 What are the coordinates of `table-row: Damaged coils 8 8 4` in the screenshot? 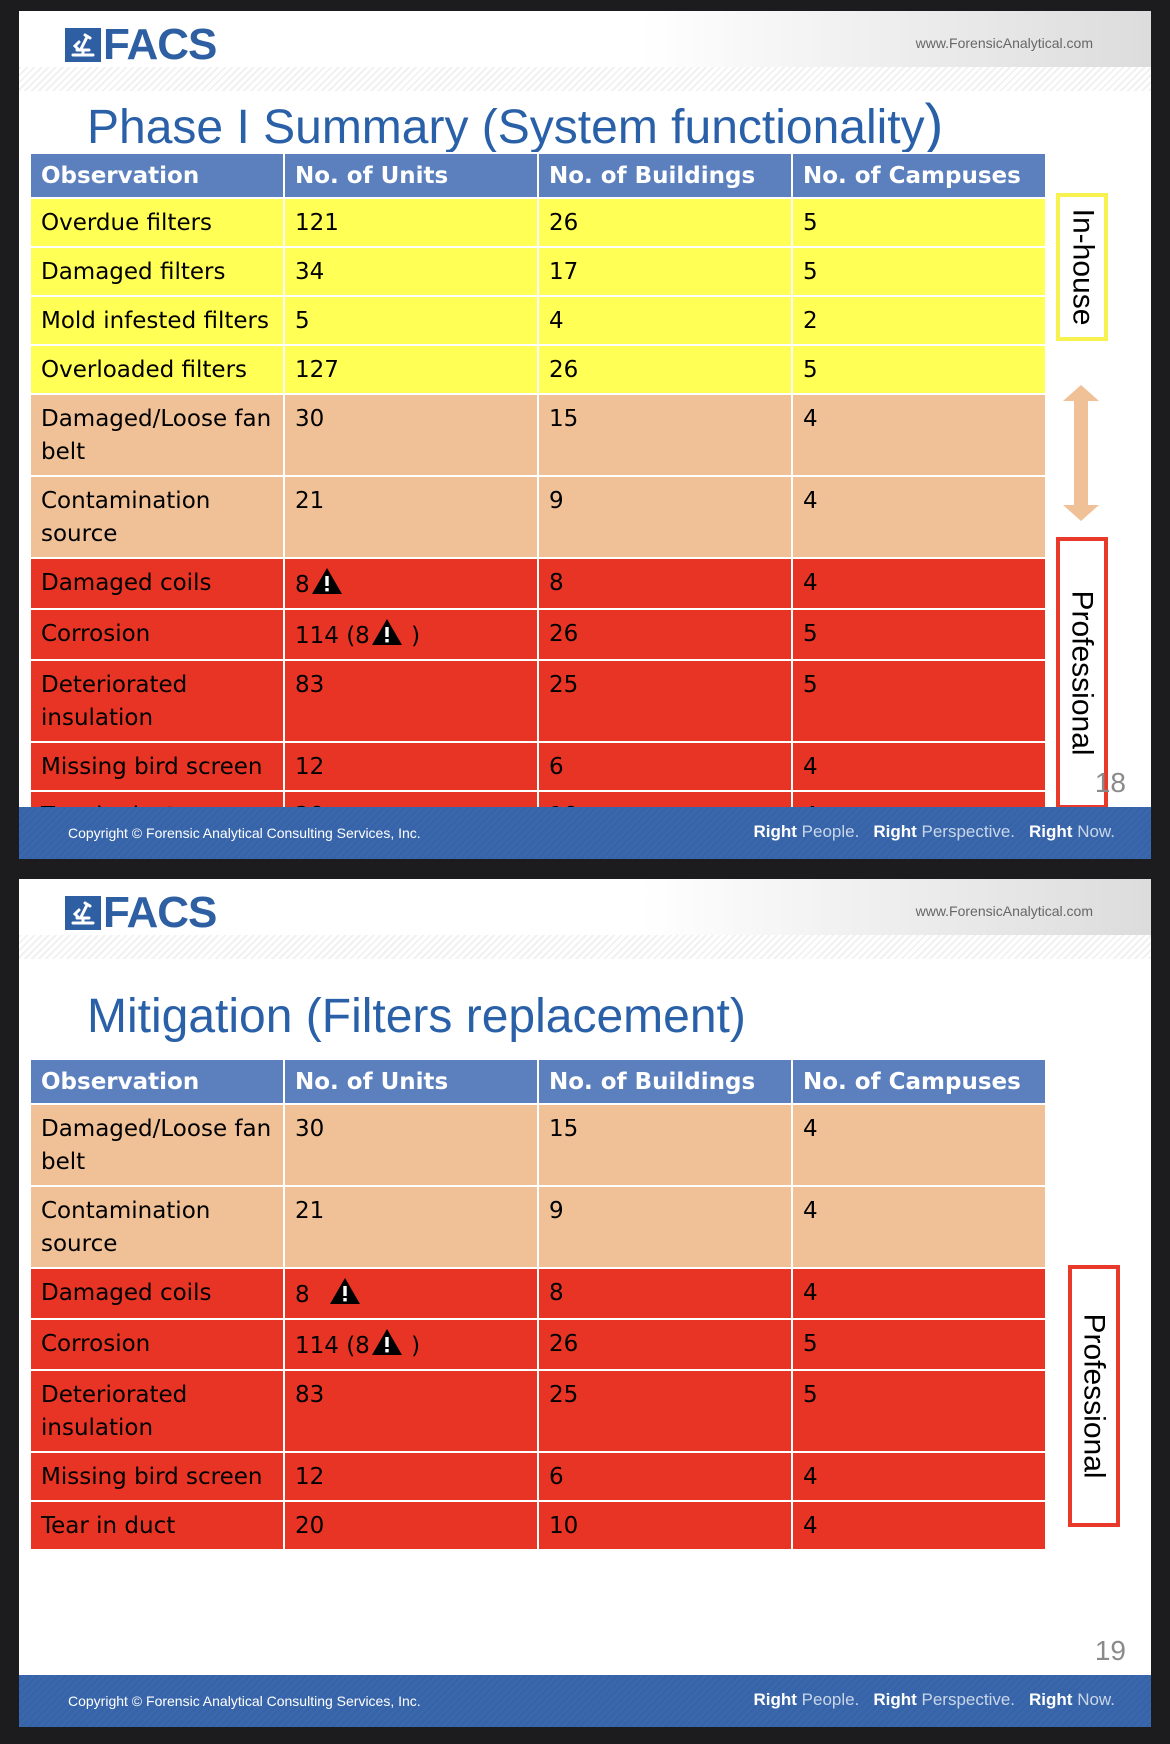 It's located at (538, 1293).